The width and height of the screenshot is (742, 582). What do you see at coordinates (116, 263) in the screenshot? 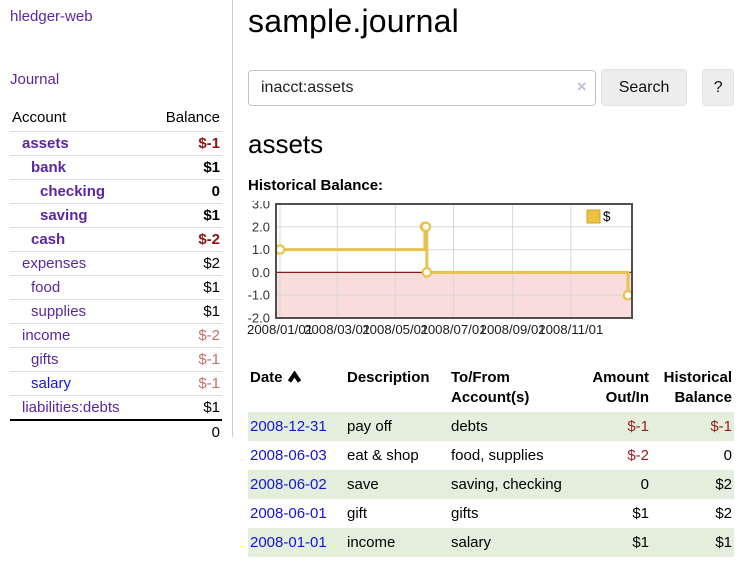
I see `account-row: expenses $2` at bounding box center [116, 263].